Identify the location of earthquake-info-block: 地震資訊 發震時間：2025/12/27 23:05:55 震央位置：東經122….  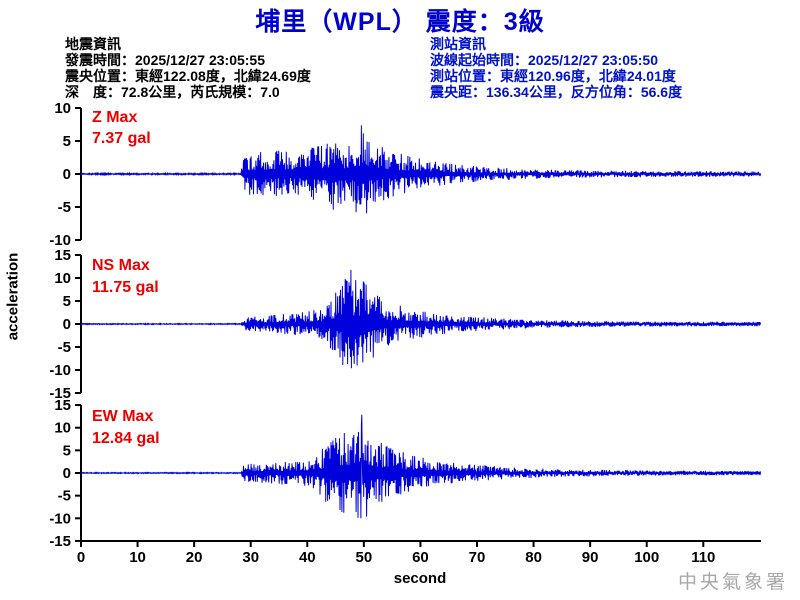
(188, 68).